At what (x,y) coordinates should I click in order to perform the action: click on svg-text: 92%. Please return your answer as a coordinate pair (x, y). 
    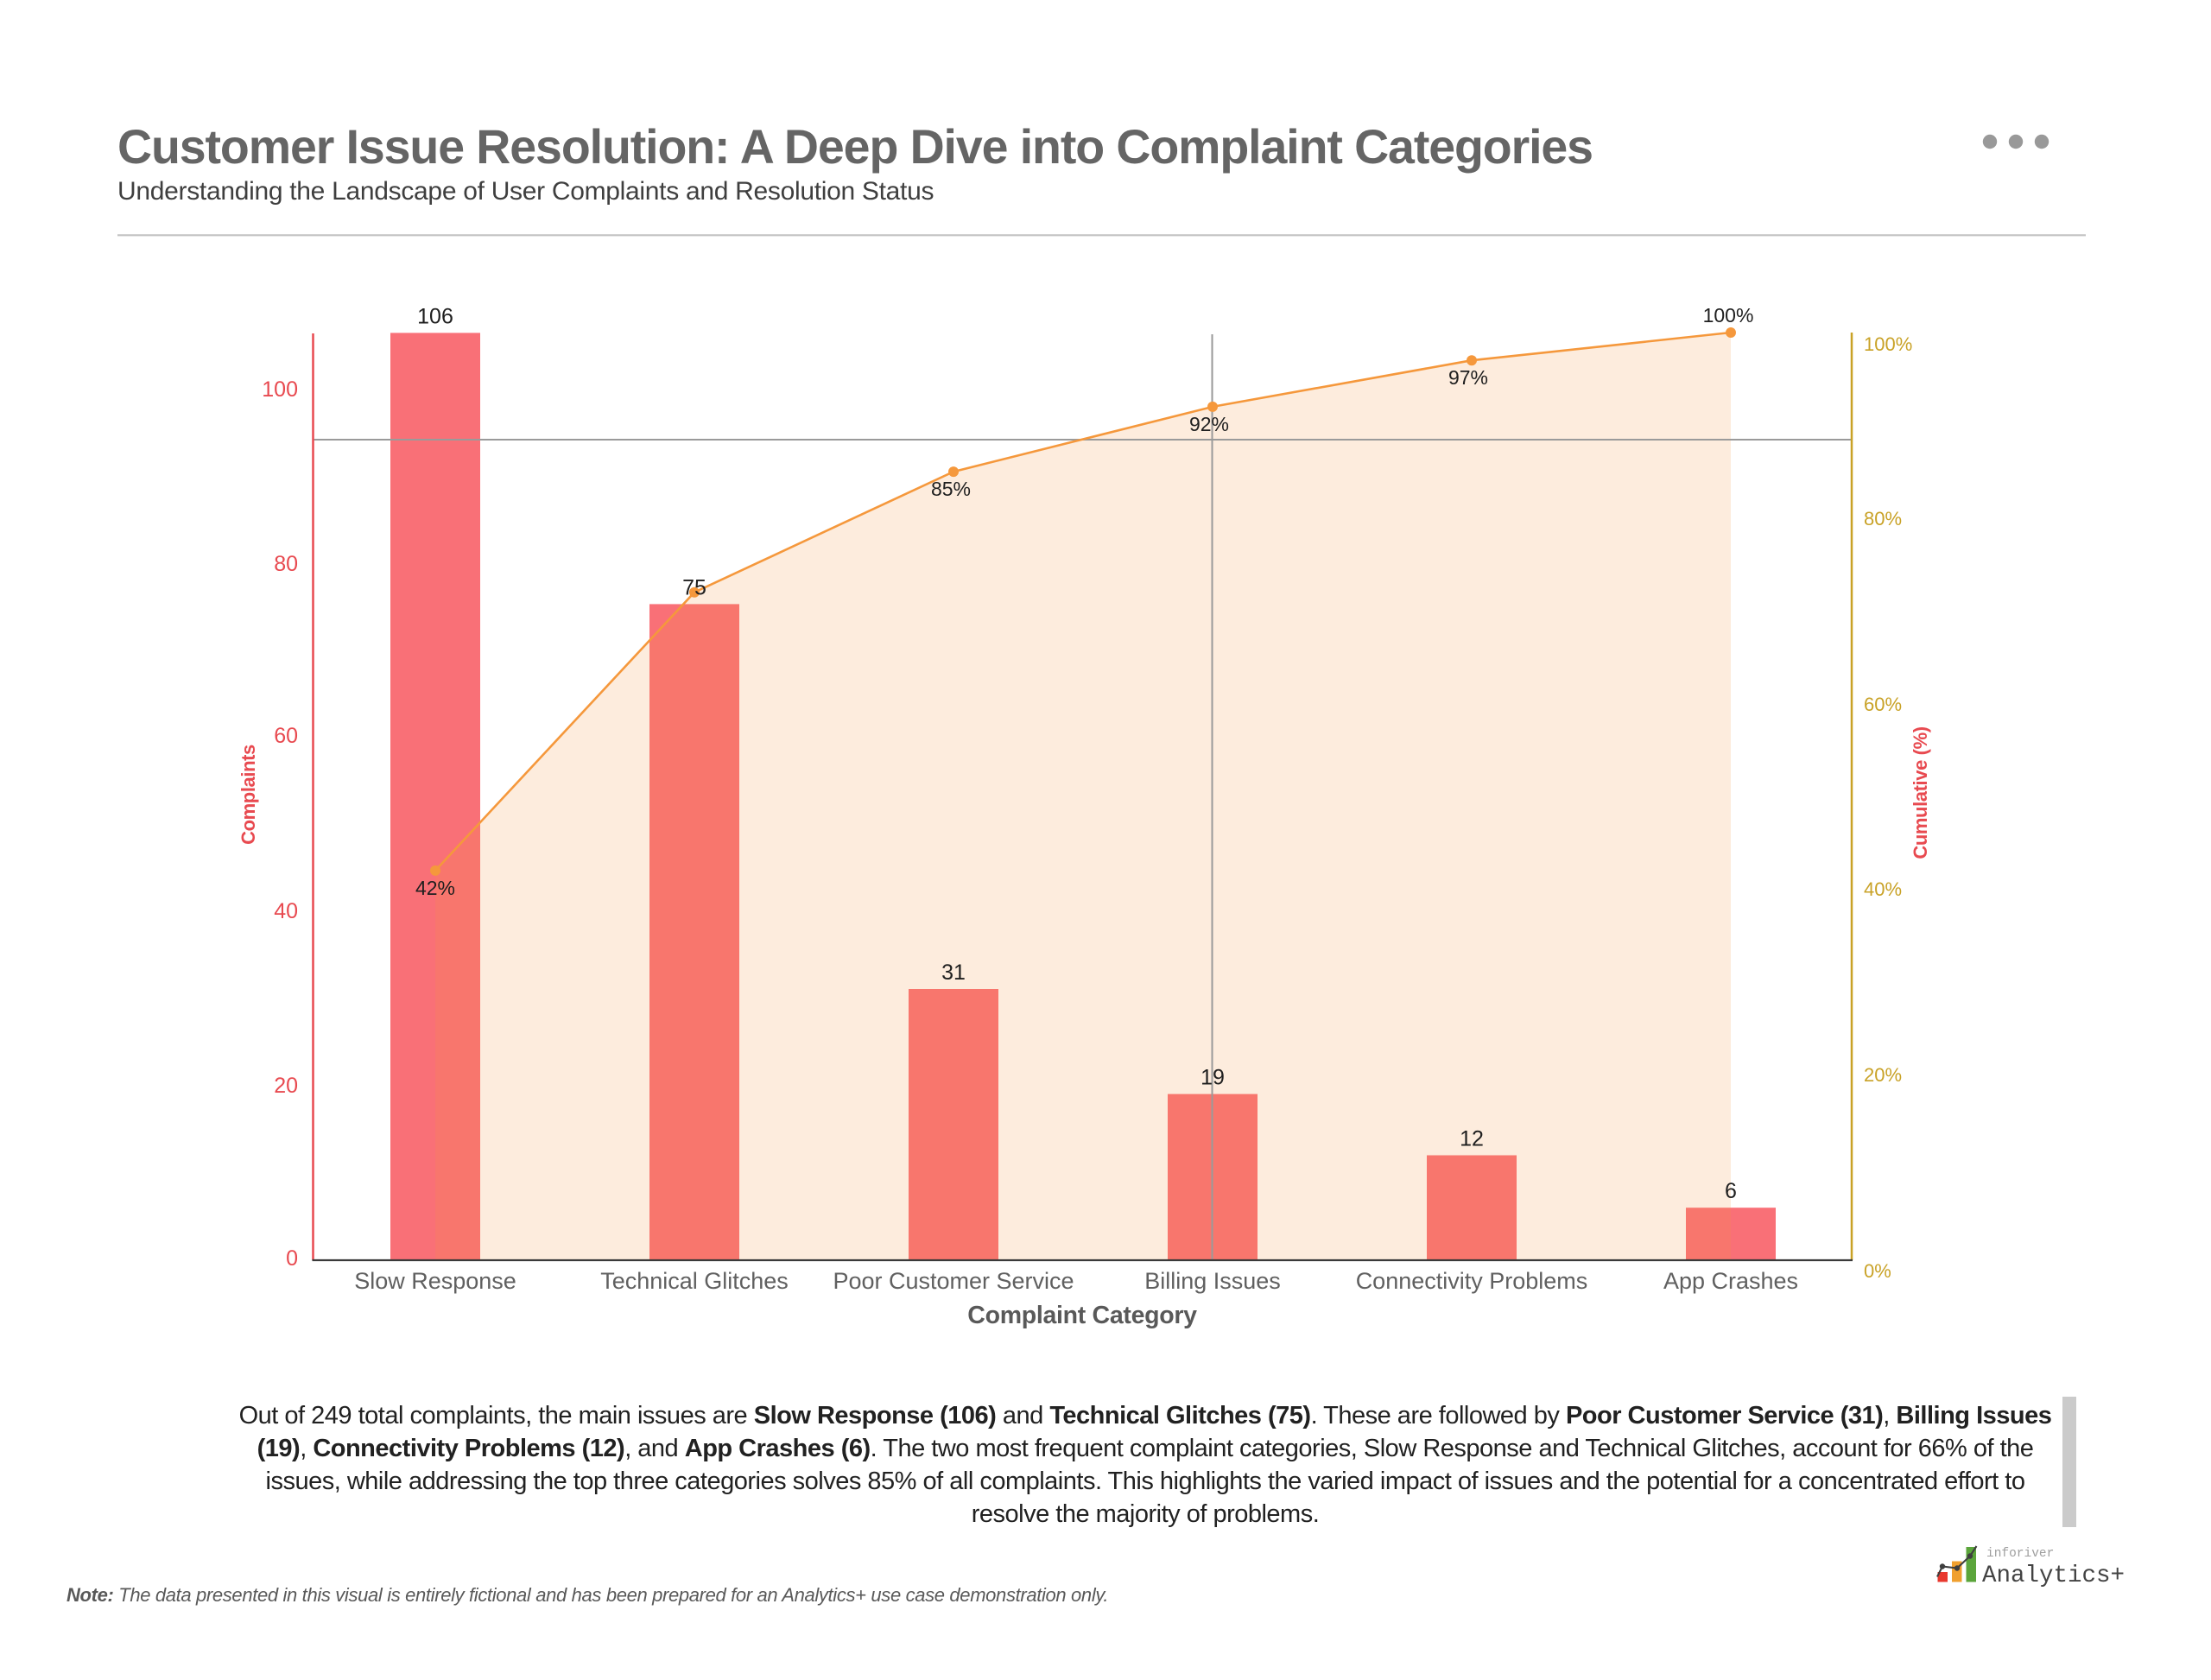
    Looking at the image, I should click on (1209, 424).